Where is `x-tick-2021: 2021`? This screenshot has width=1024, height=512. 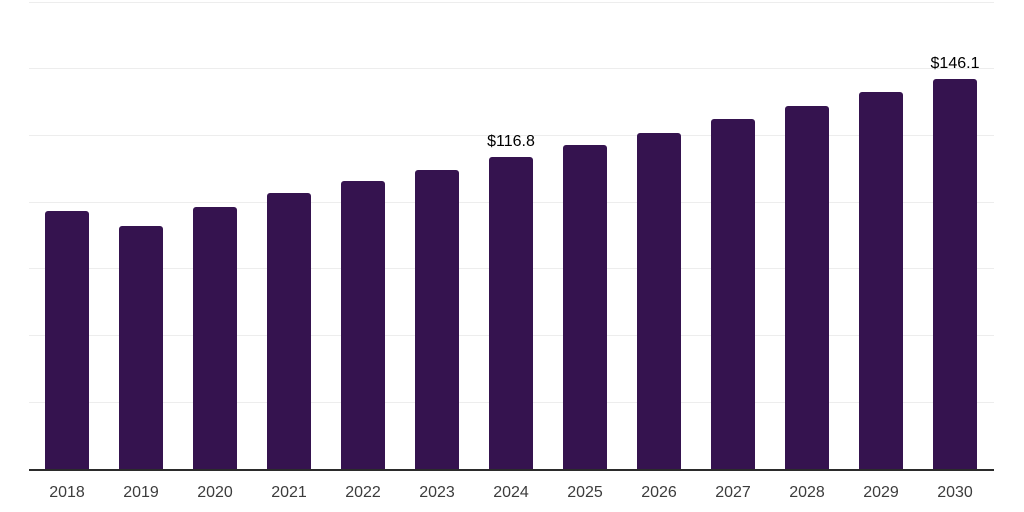
x-tick-2021: 2021 is located at coordinates (289, 492).